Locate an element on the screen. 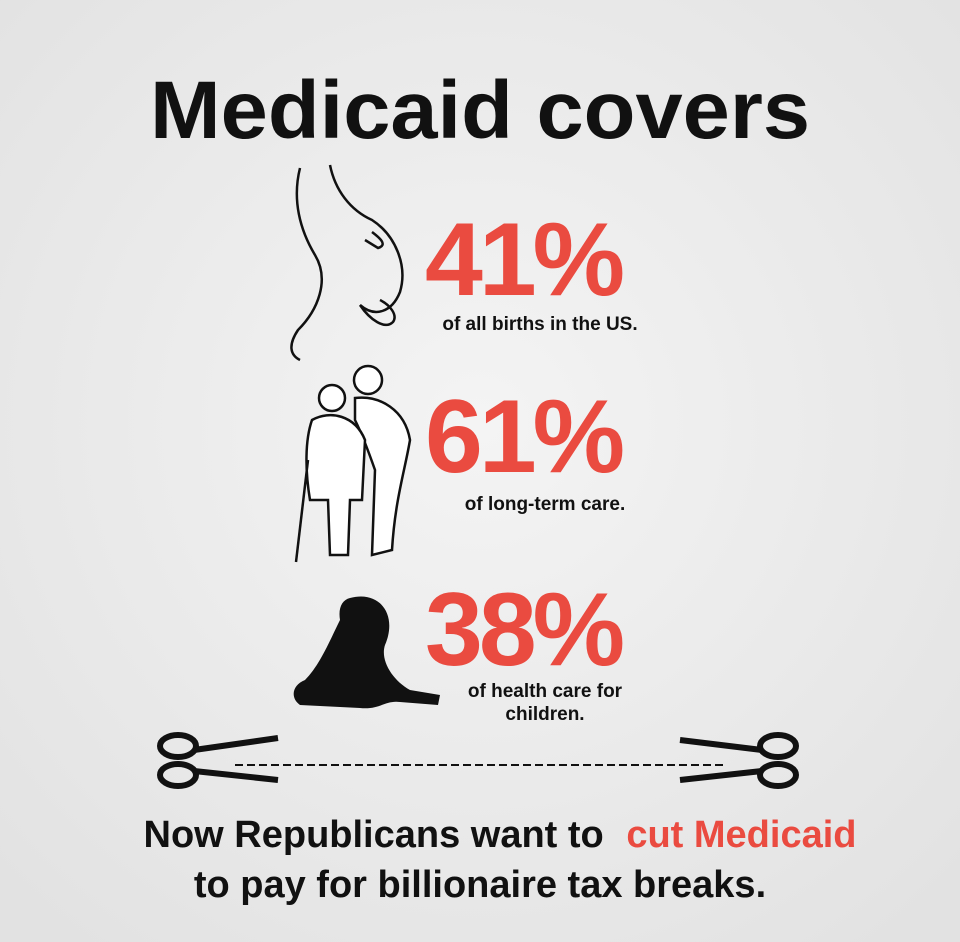 This screenshot has height=942, width=960. child-icon is located at coordinates (366, 652).